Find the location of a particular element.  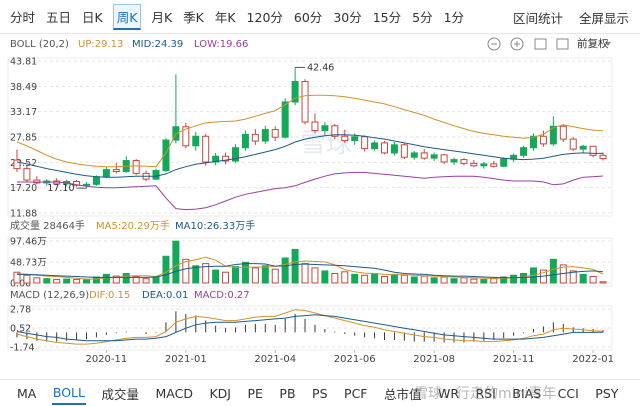

period-tab: 五日 is located at coordinates (59, 17).